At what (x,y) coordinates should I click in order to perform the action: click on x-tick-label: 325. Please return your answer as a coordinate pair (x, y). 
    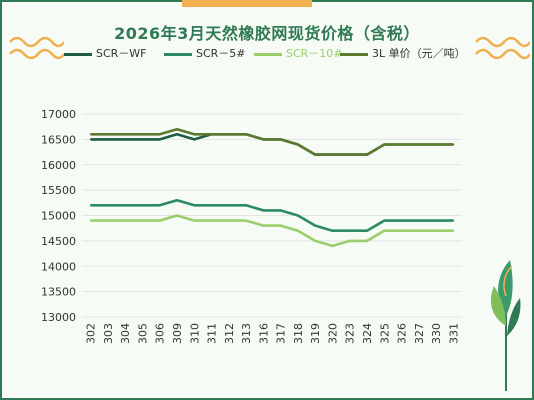
    Looking at the image, I should click on (384, 333).